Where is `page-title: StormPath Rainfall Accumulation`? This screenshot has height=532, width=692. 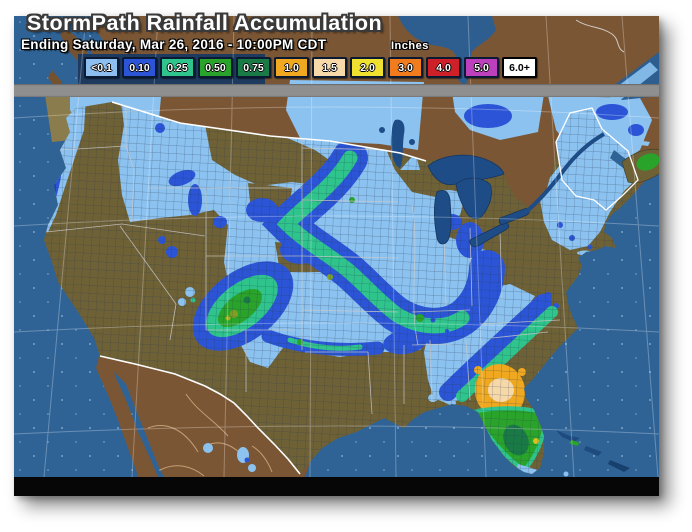 page-title: StormPath Rainfall Accumulation is located at coordinates (205, 23).